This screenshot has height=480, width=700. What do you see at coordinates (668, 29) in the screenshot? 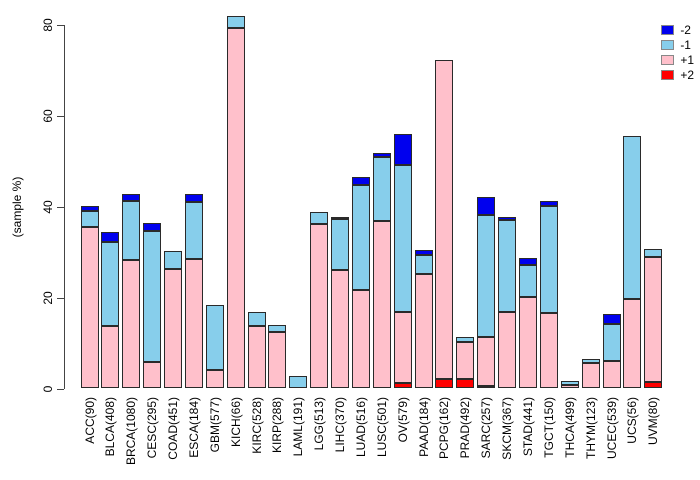
I see `legend-swatch--2` at bounding box center [668, 29].